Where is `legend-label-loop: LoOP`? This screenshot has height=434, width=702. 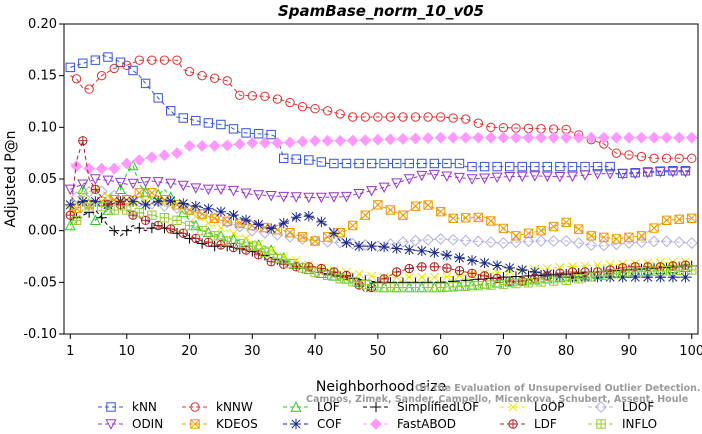
legend-label-loop: LoOP is located at coordinates (549, 407).